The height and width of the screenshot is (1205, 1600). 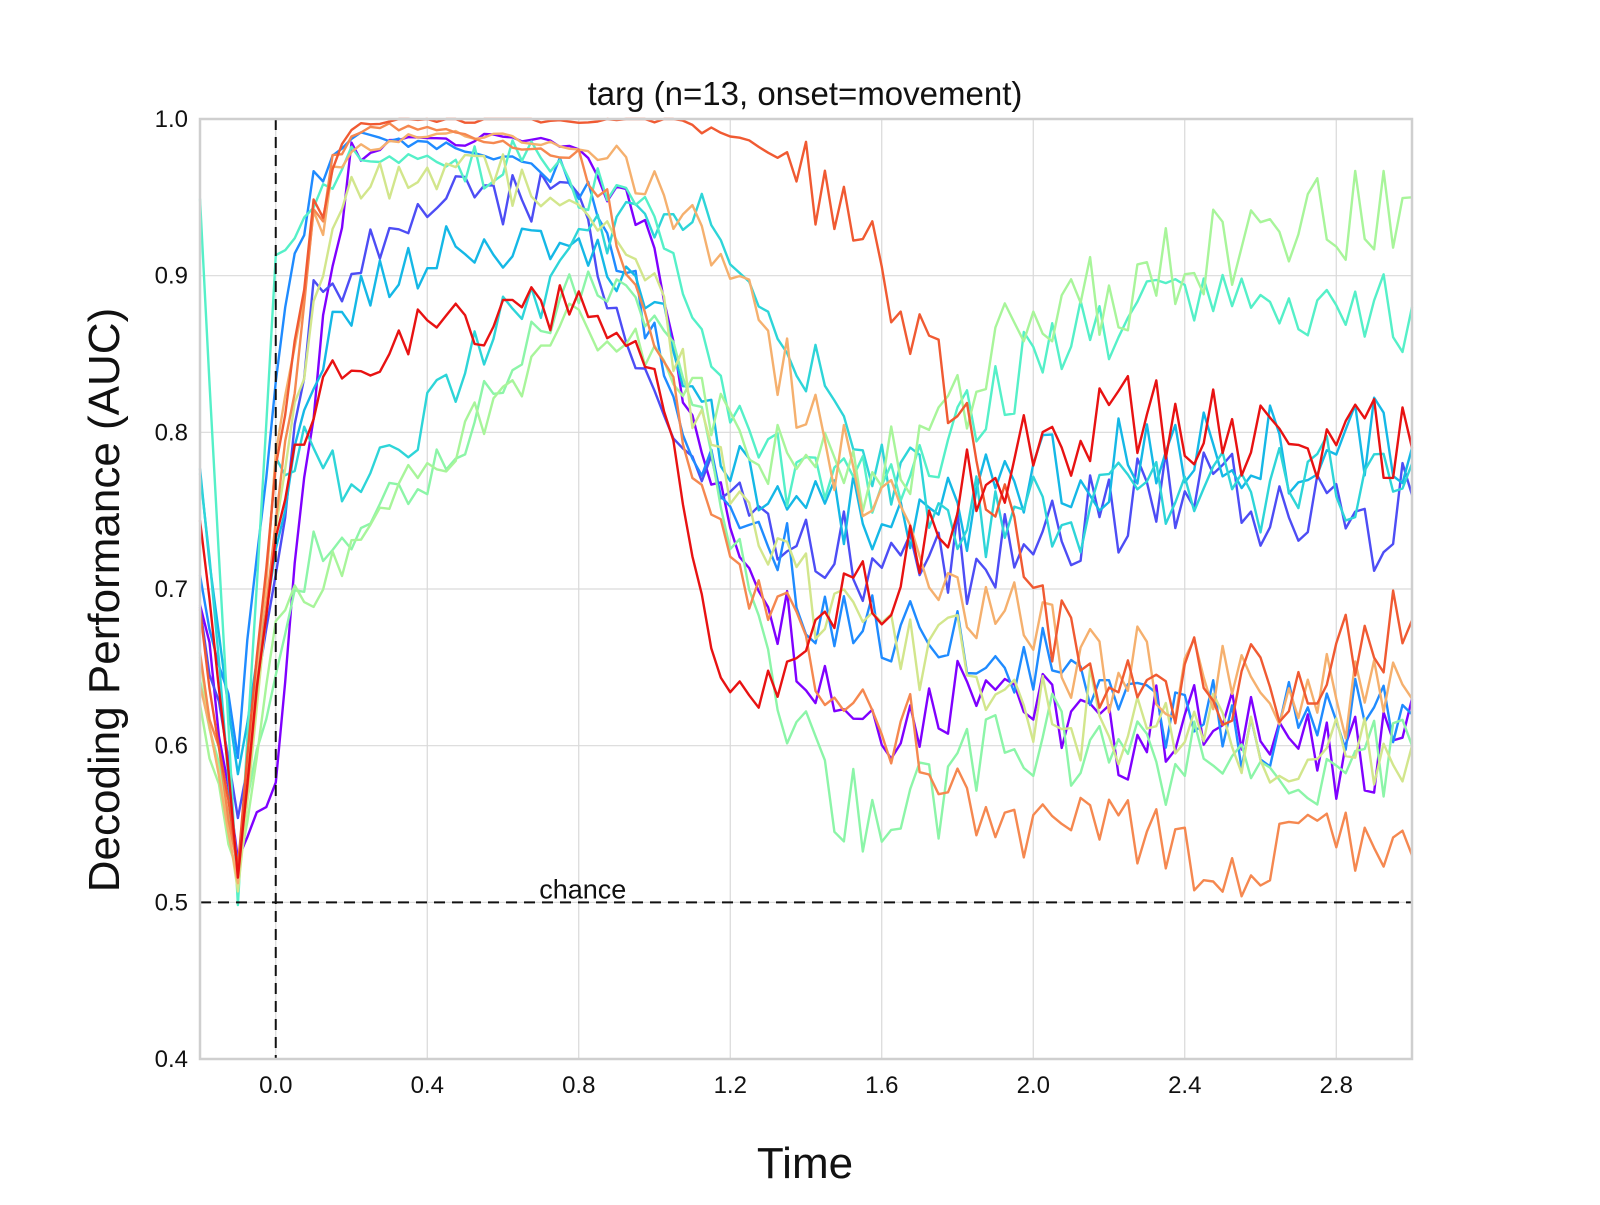 I want to click on chart-title: targ (n=13, onset=movement), so click(x=805, y=93).